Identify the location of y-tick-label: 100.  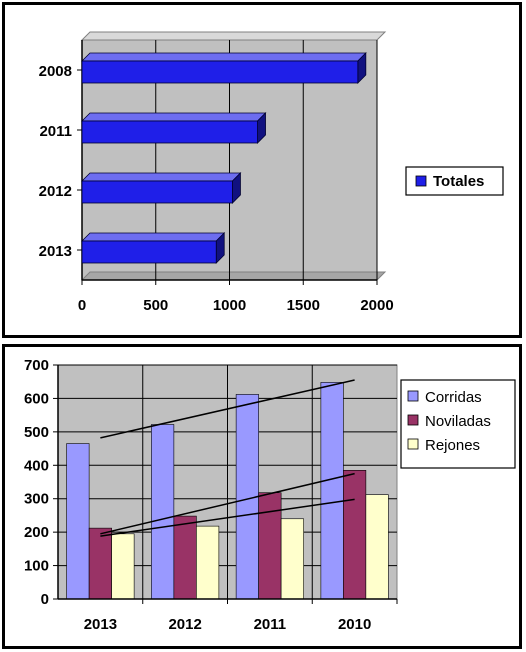
(36, 566).